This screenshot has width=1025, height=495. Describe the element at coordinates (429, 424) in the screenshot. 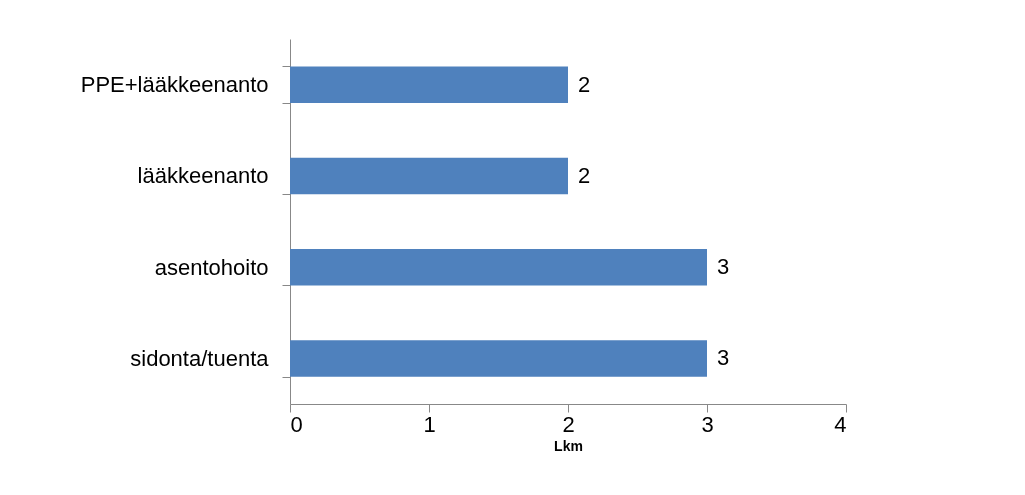

I see `x-tick-label: 1` at that location.